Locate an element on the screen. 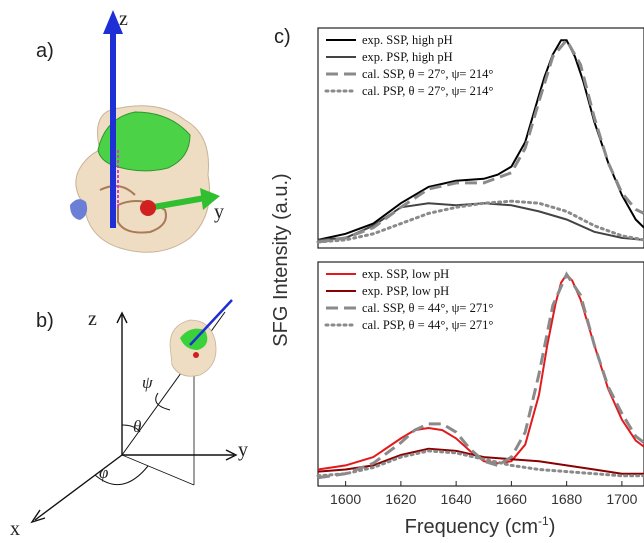 Image resolution: width=644 pixels, height=543 pixels. frame-axes is located at coordinates (134, 417).